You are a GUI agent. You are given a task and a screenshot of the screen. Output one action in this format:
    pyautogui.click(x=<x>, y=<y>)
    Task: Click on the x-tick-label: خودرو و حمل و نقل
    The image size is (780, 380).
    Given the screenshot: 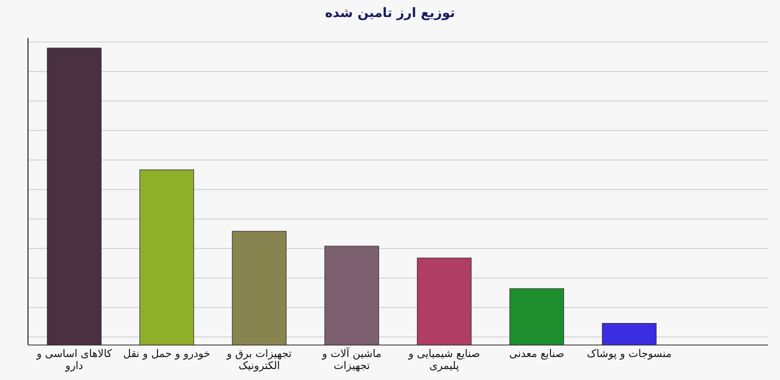 What is the action you would take?
    pyautogui.click(x=166, y=354)
    